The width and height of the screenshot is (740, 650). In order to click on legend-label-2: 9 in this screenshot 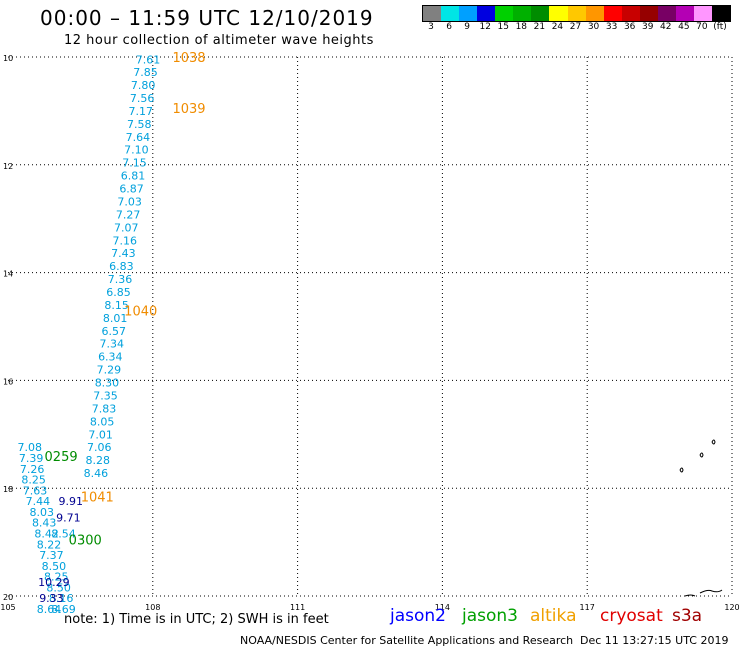, I will do `click(467, 27)`.